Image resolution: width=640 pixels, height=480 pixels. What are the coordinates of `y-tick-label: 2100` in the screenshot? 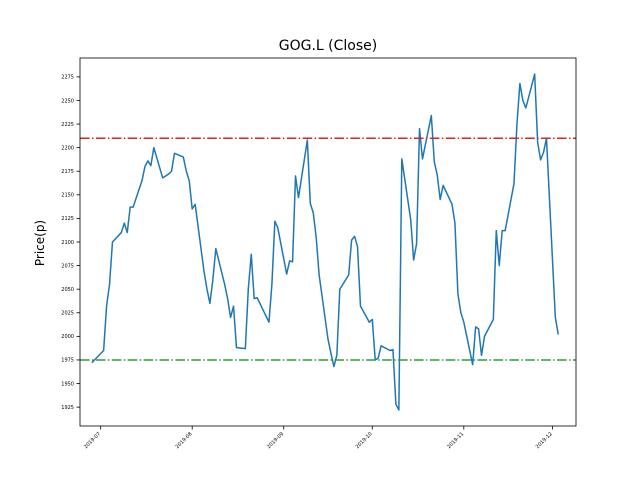 It's located at (67, 243).